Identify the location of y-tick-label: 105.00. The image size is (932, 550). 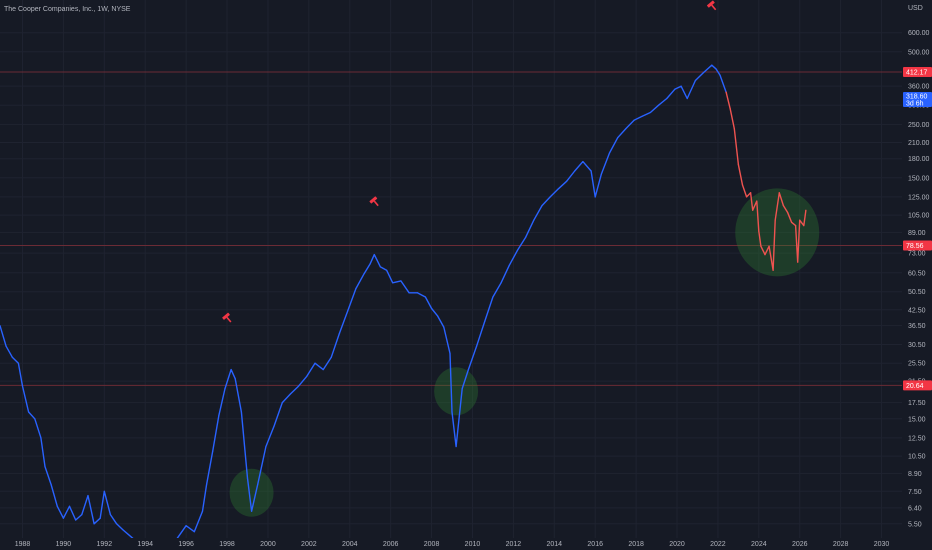
(919, 216).